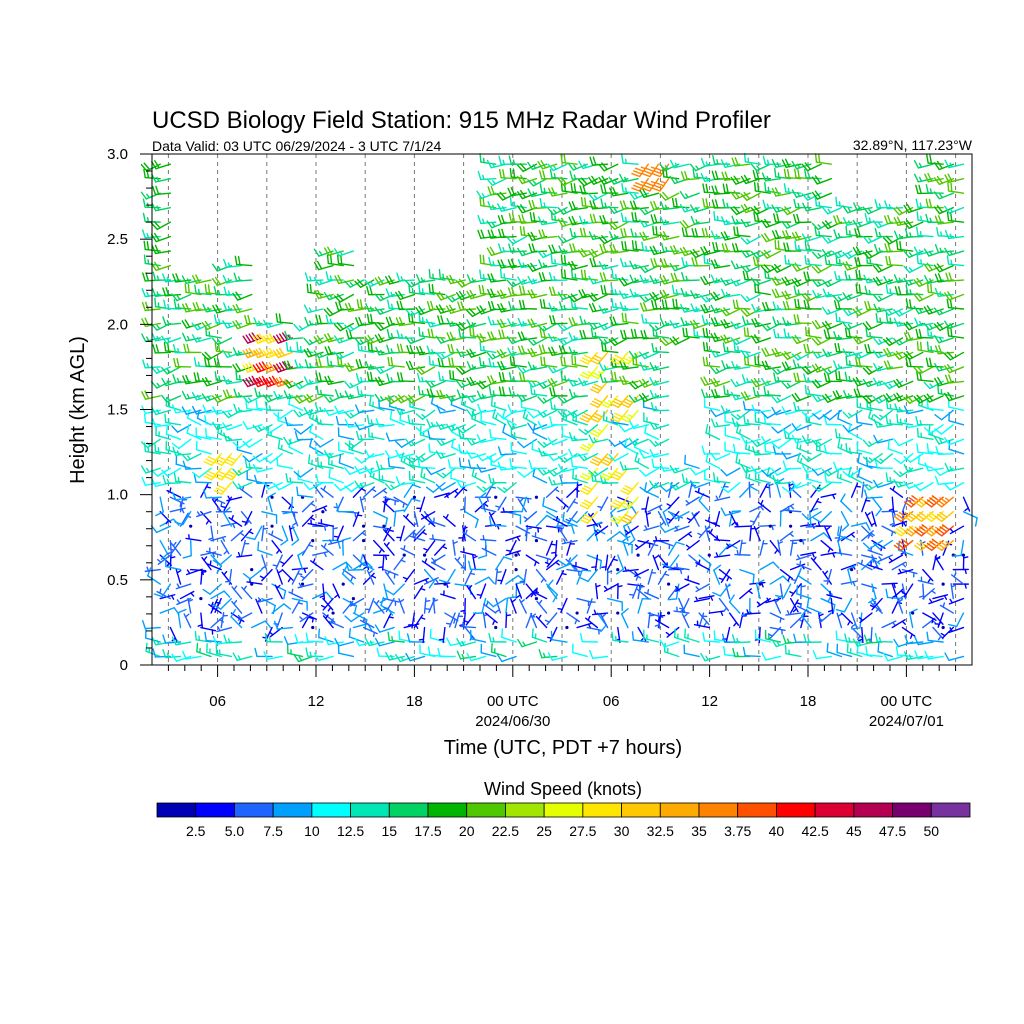 This screenshot has height=1024, width=1024. I want to click on calm-dot, so click(353, 598).